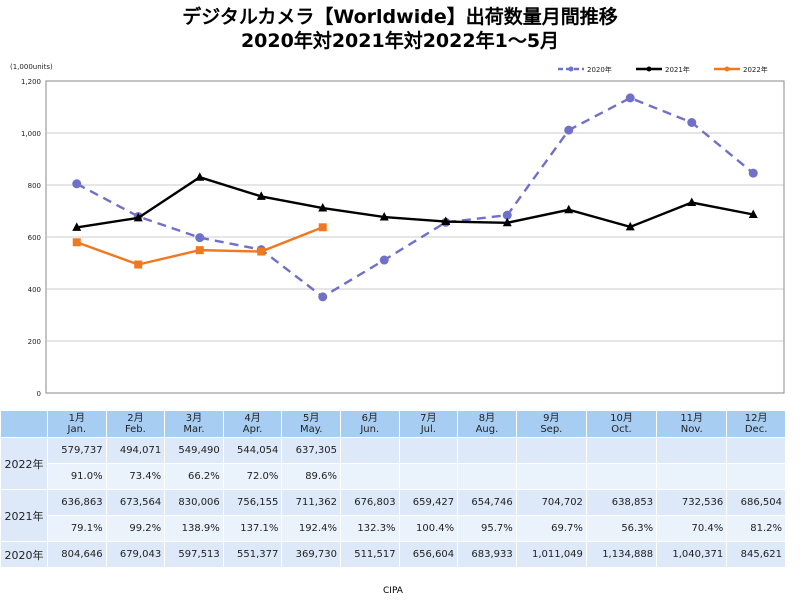 Image resolution: width=800 pixels, height=600 pixels. Describe the element at coordinates (194, 424) in the screenshot. I see `month-header: 3月 Mar.` at that location.